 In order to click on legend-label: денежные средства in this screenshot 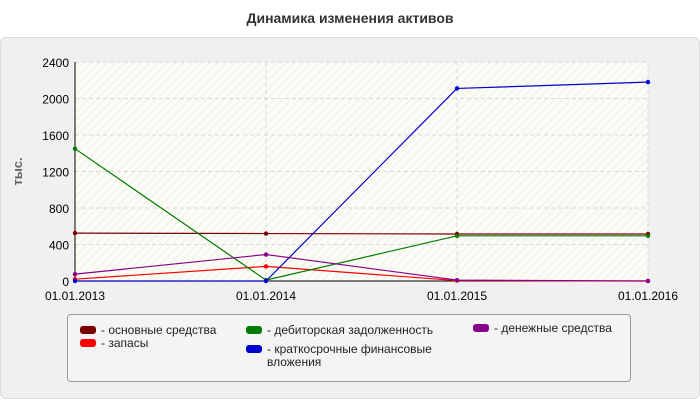, I will do `click(553, 328)`.